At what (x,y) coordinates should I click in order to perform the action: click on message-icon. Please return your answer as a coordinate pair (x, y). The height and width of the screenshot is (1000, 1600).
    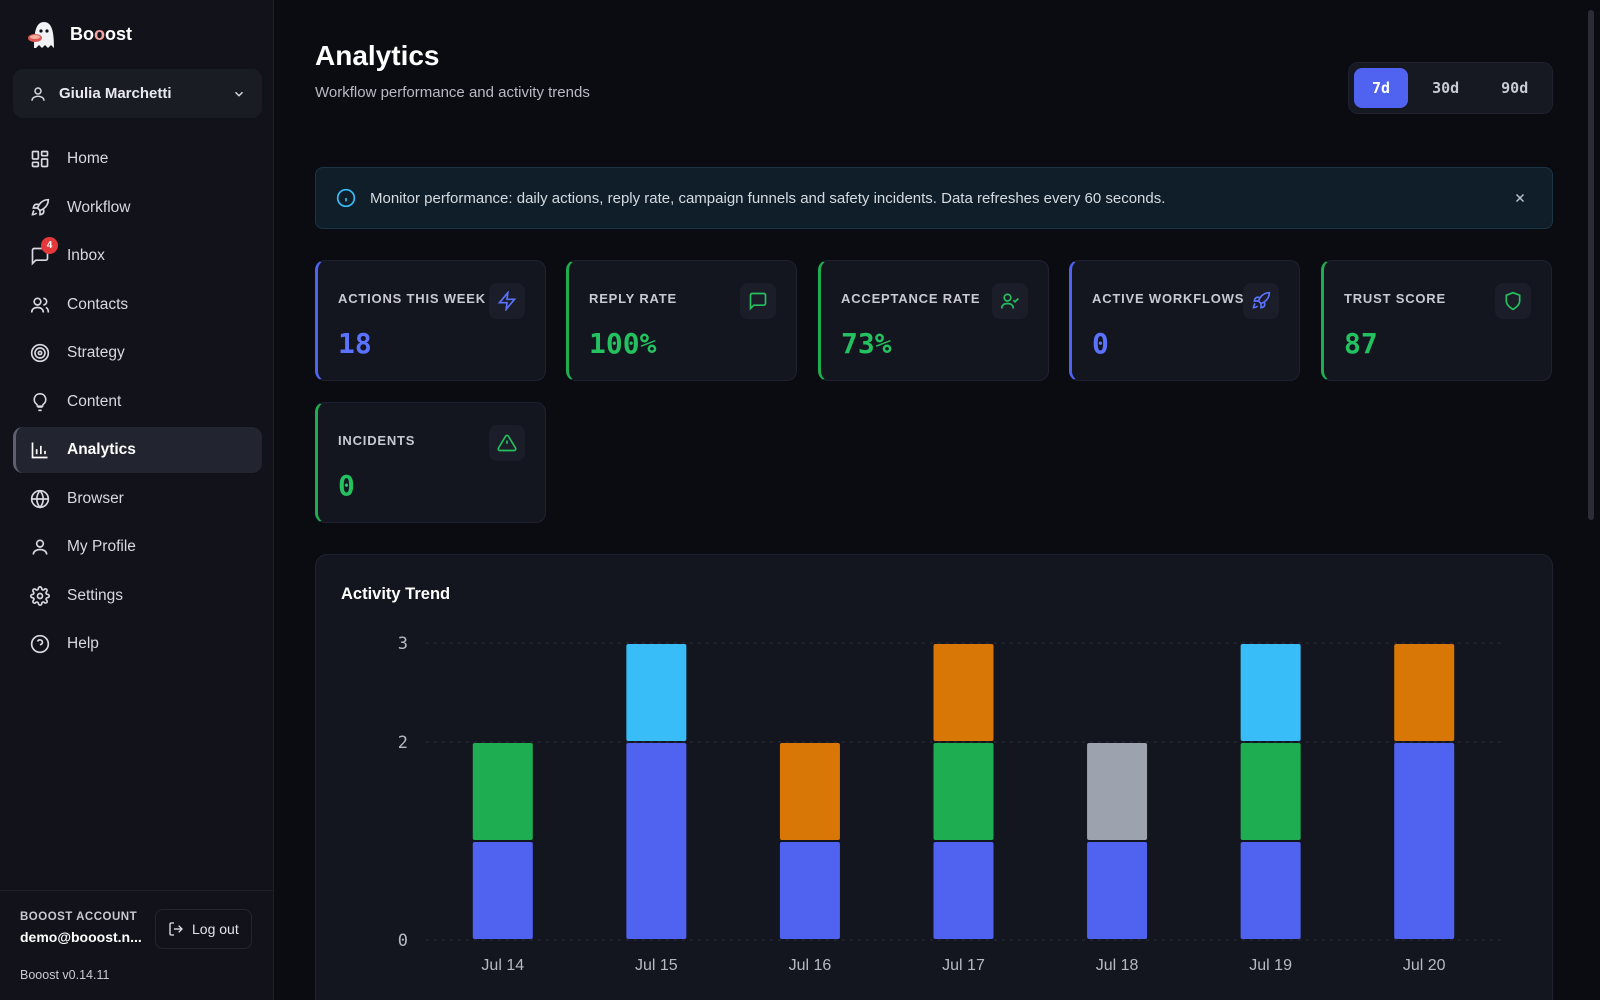
    Looking at the image, I should click on (758, 301).